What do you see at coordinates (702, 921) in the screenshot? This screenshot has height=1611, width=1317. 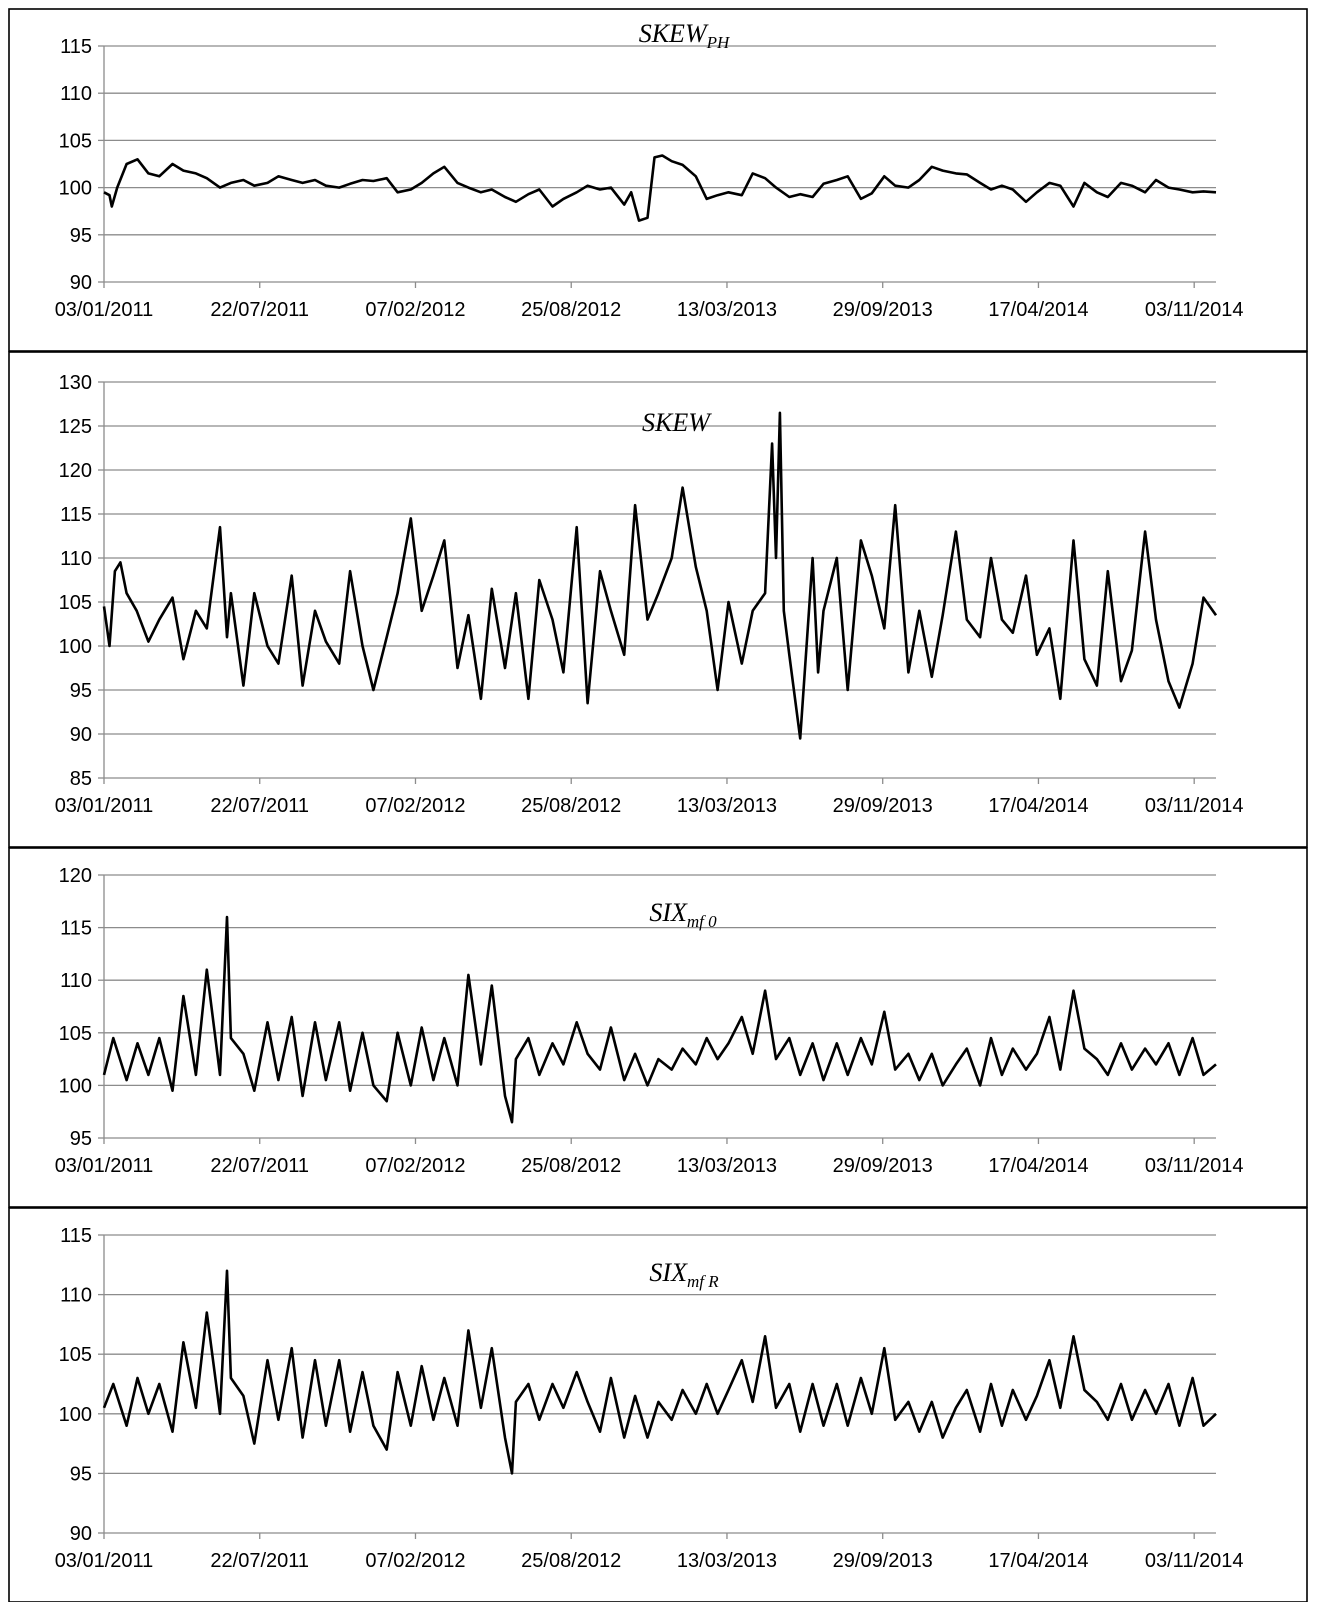 I see `chart-title-subscript: mf 0` at bounding box center [702, 921].